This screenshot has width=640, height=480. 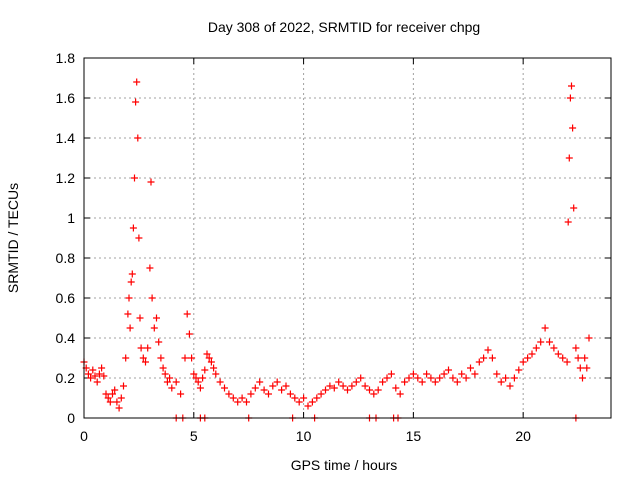 What do you see at coordinates (66, 378) in the screenshot?
I see `y-tick-label: 0.2` at bounding box center [66, 378].